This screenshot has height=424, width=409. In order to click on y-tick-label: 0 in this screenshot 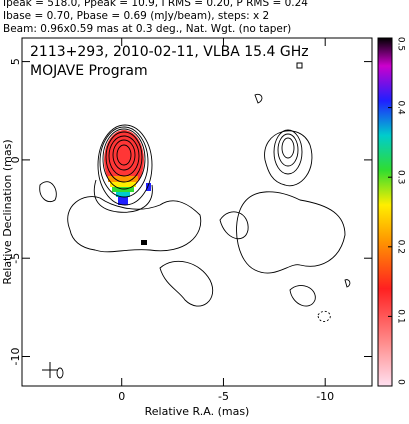, I will do `click(15, 159)`.